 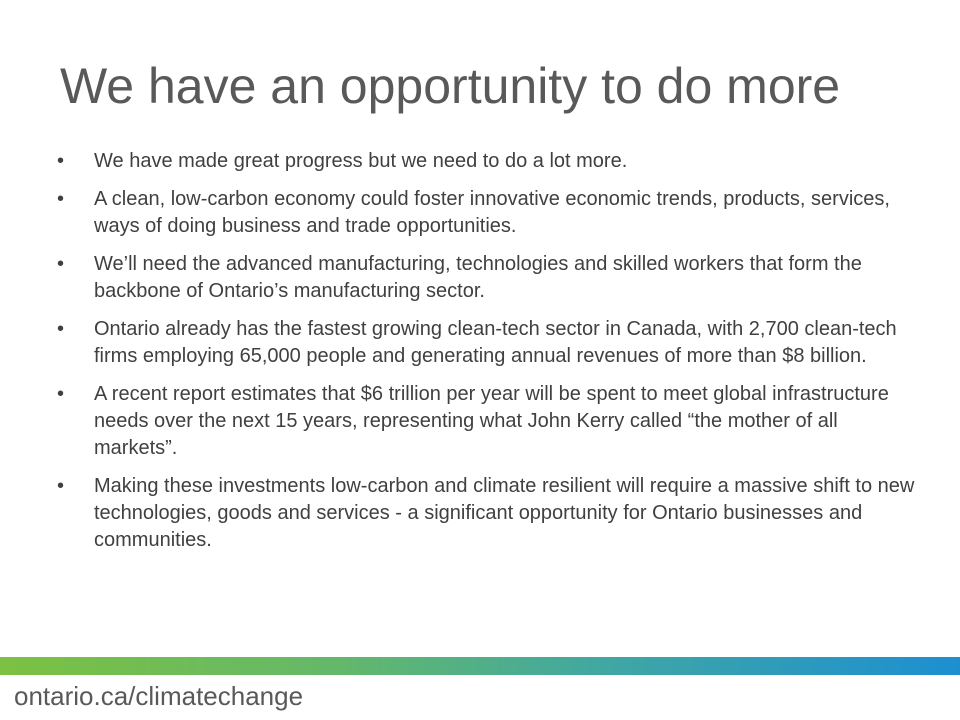 What do you see at coordinates (159, 696) in the screenshot?
I see `footer-url: ontario.ca/climatechange` at bounding box center [159, 696].